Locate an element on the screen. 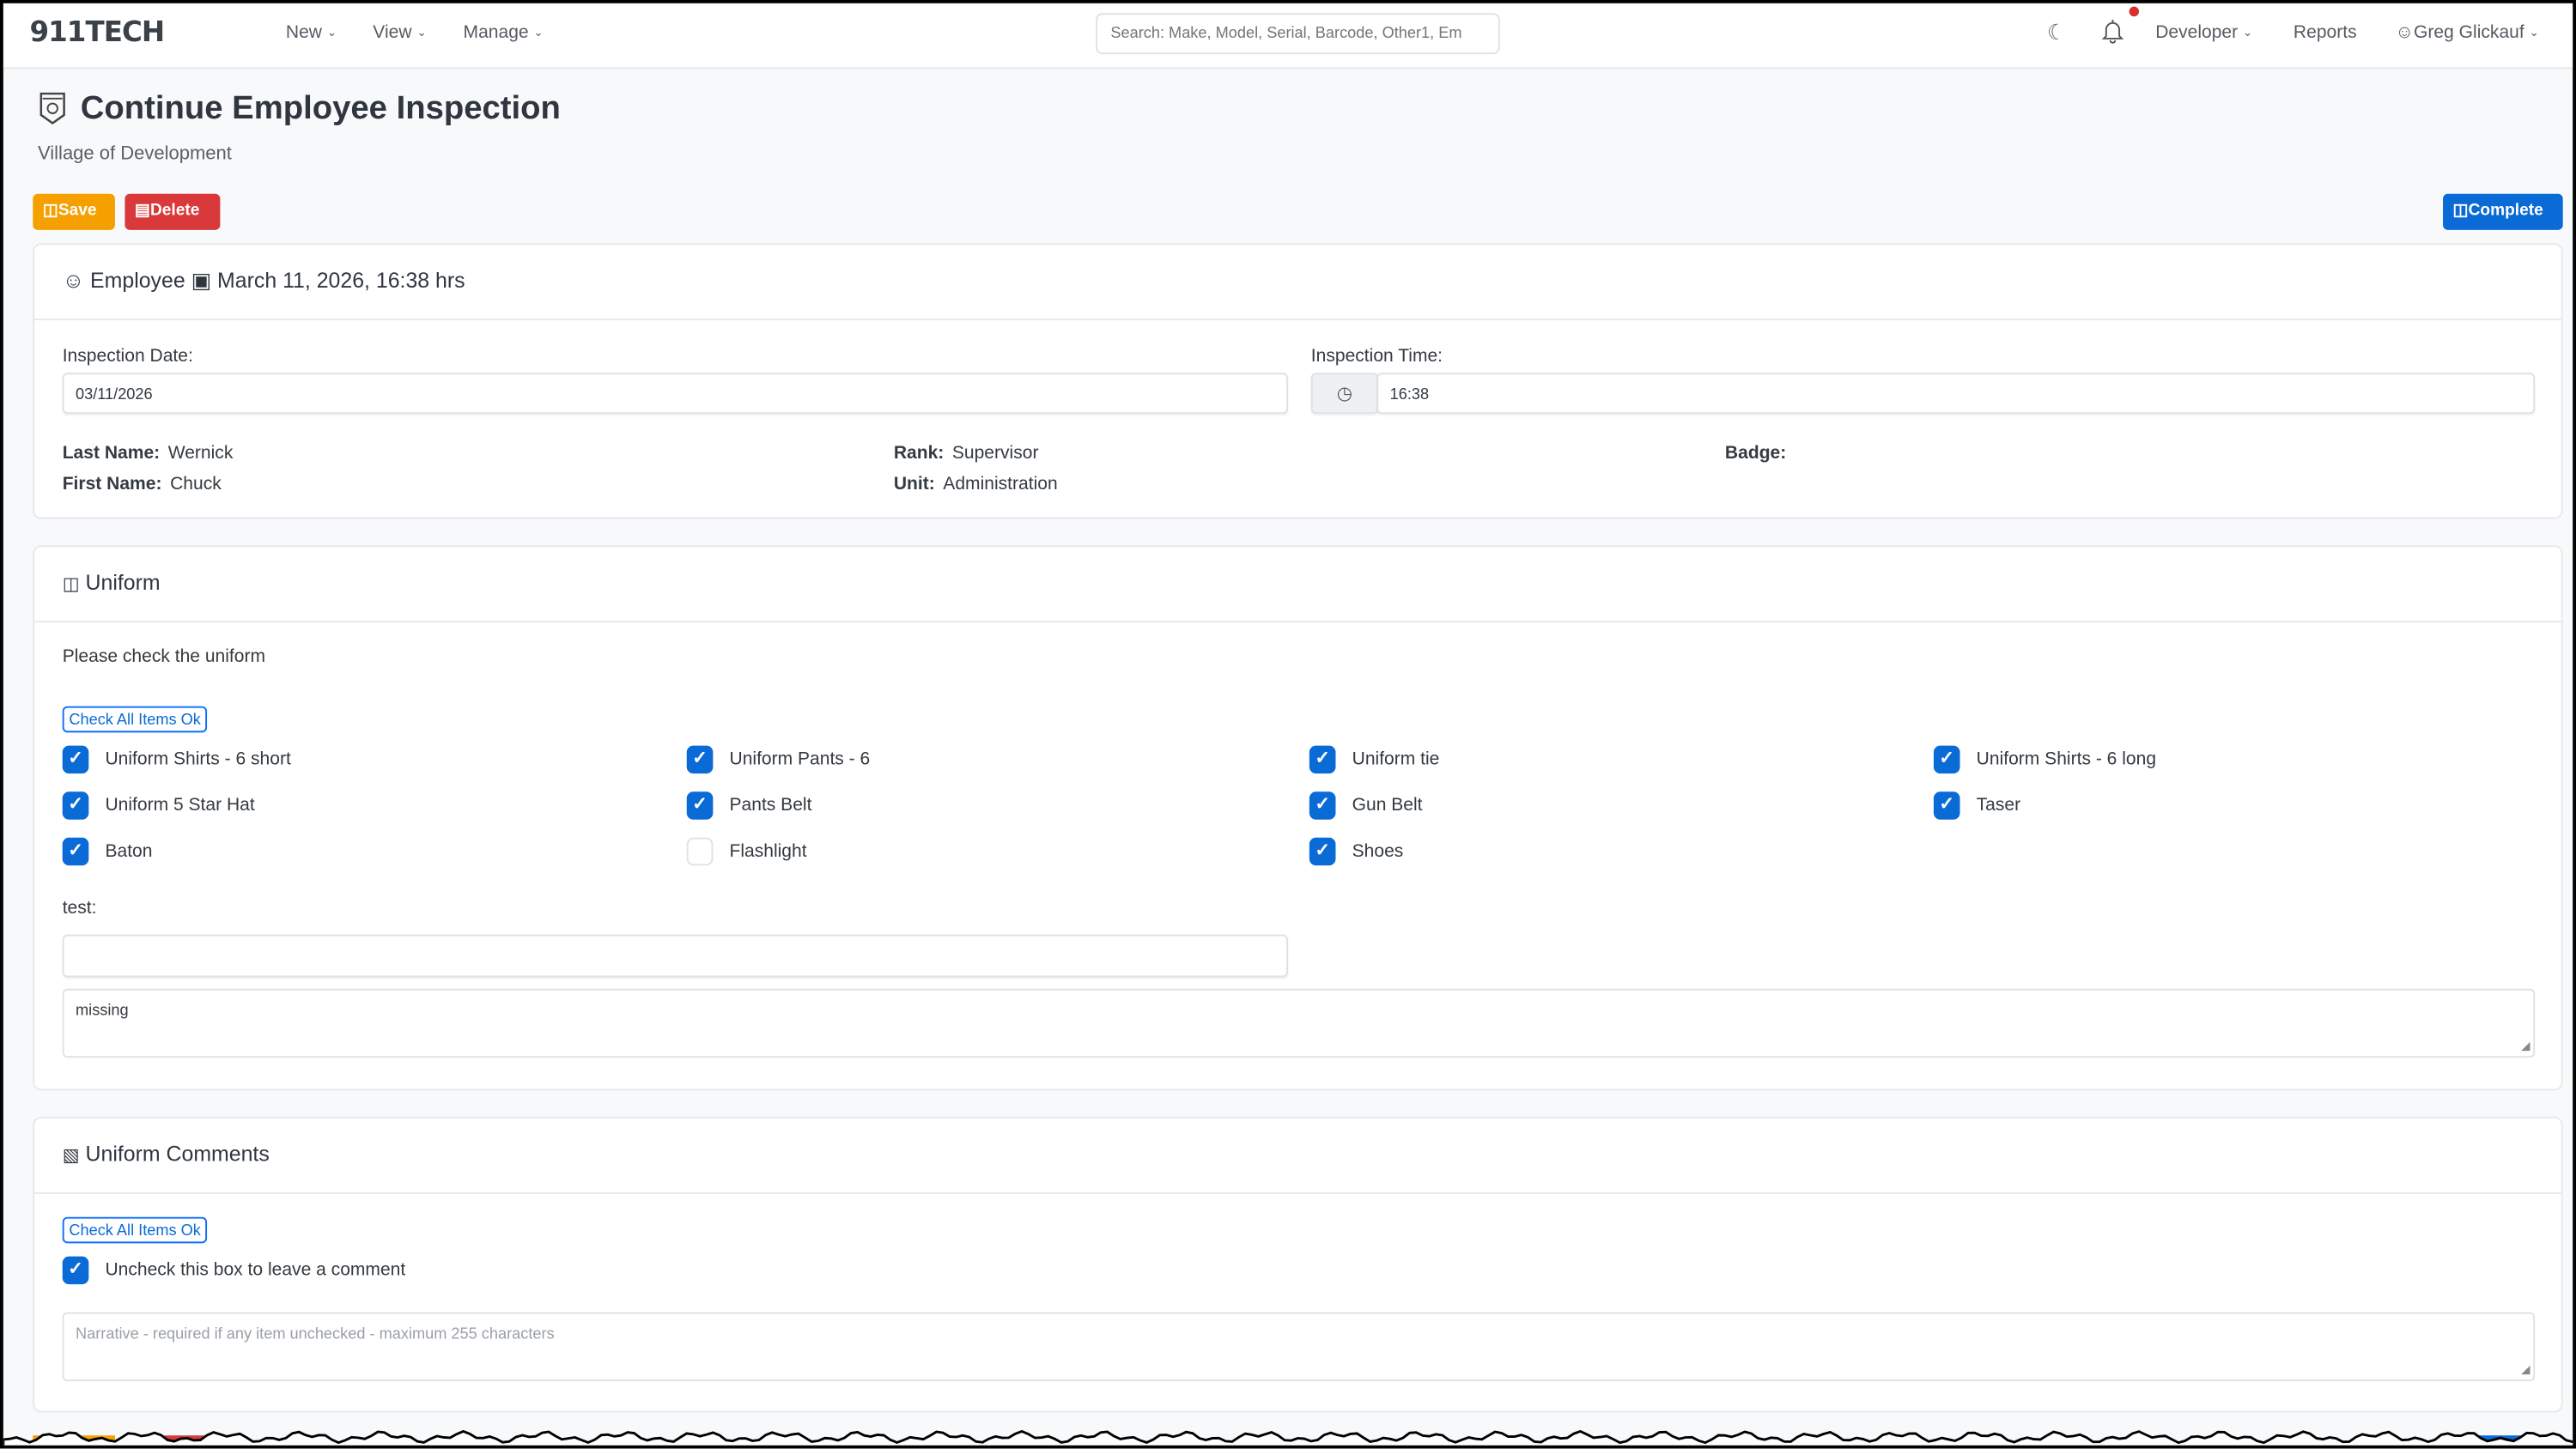 This screenshot has width=2576, height=1449. checkbox-label: Uniform tie is located at coordinates (1396, 759).